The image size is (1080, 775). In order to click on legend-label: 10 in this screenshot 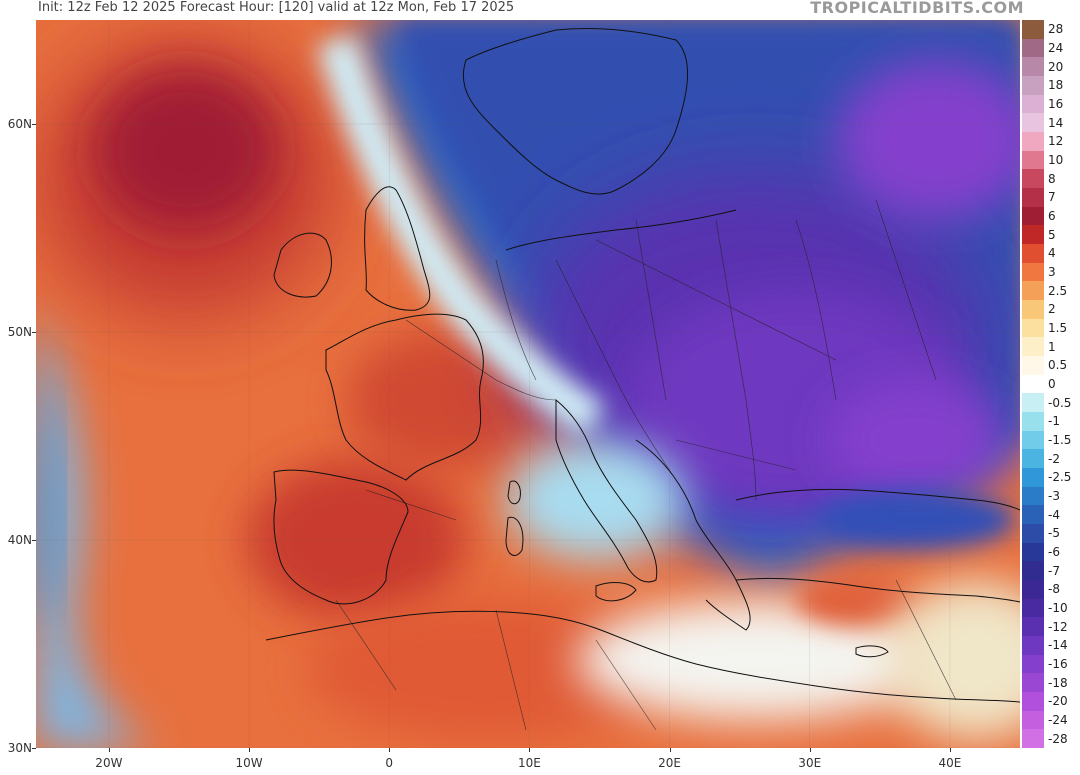, I will do `click(1056, 160)`.